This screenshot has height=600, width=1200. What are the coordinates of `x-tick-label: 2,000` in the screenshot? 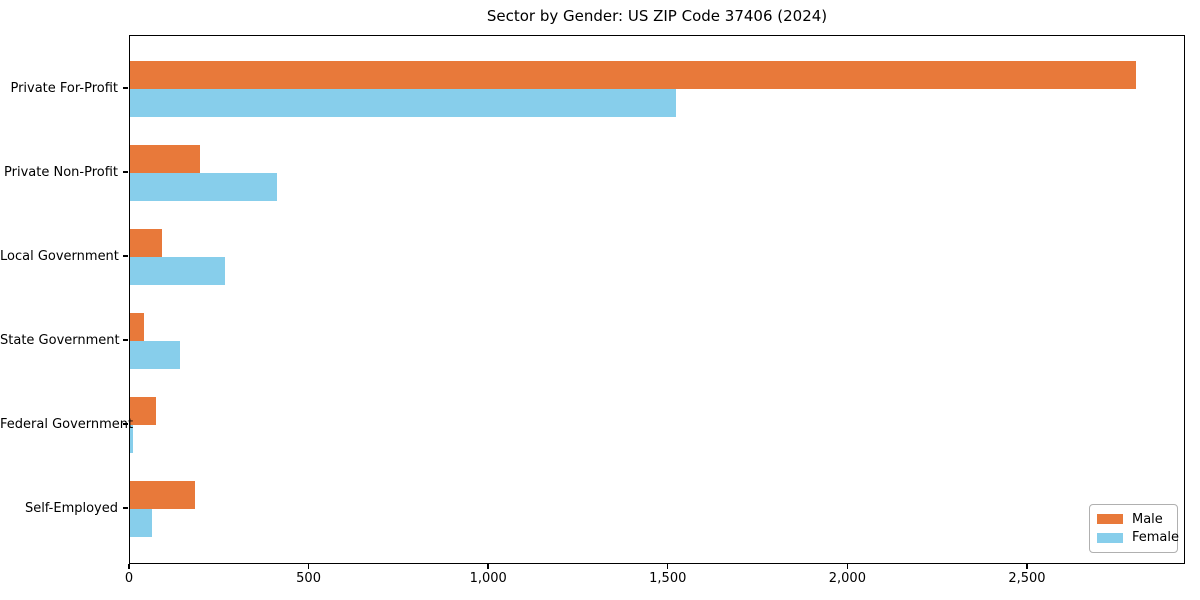 It's located at (847, 578).